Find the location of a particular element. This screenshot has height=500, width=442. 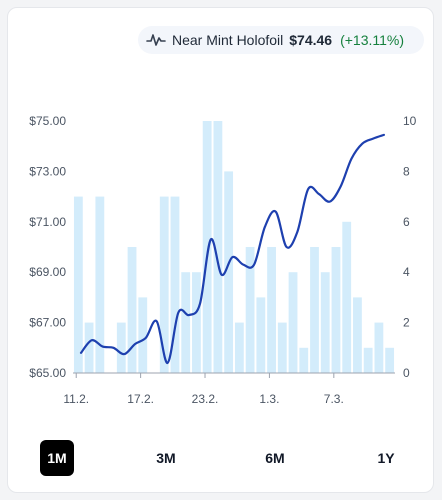

y-left-tick-label: $73.00 is located at coordinates (47, 171).